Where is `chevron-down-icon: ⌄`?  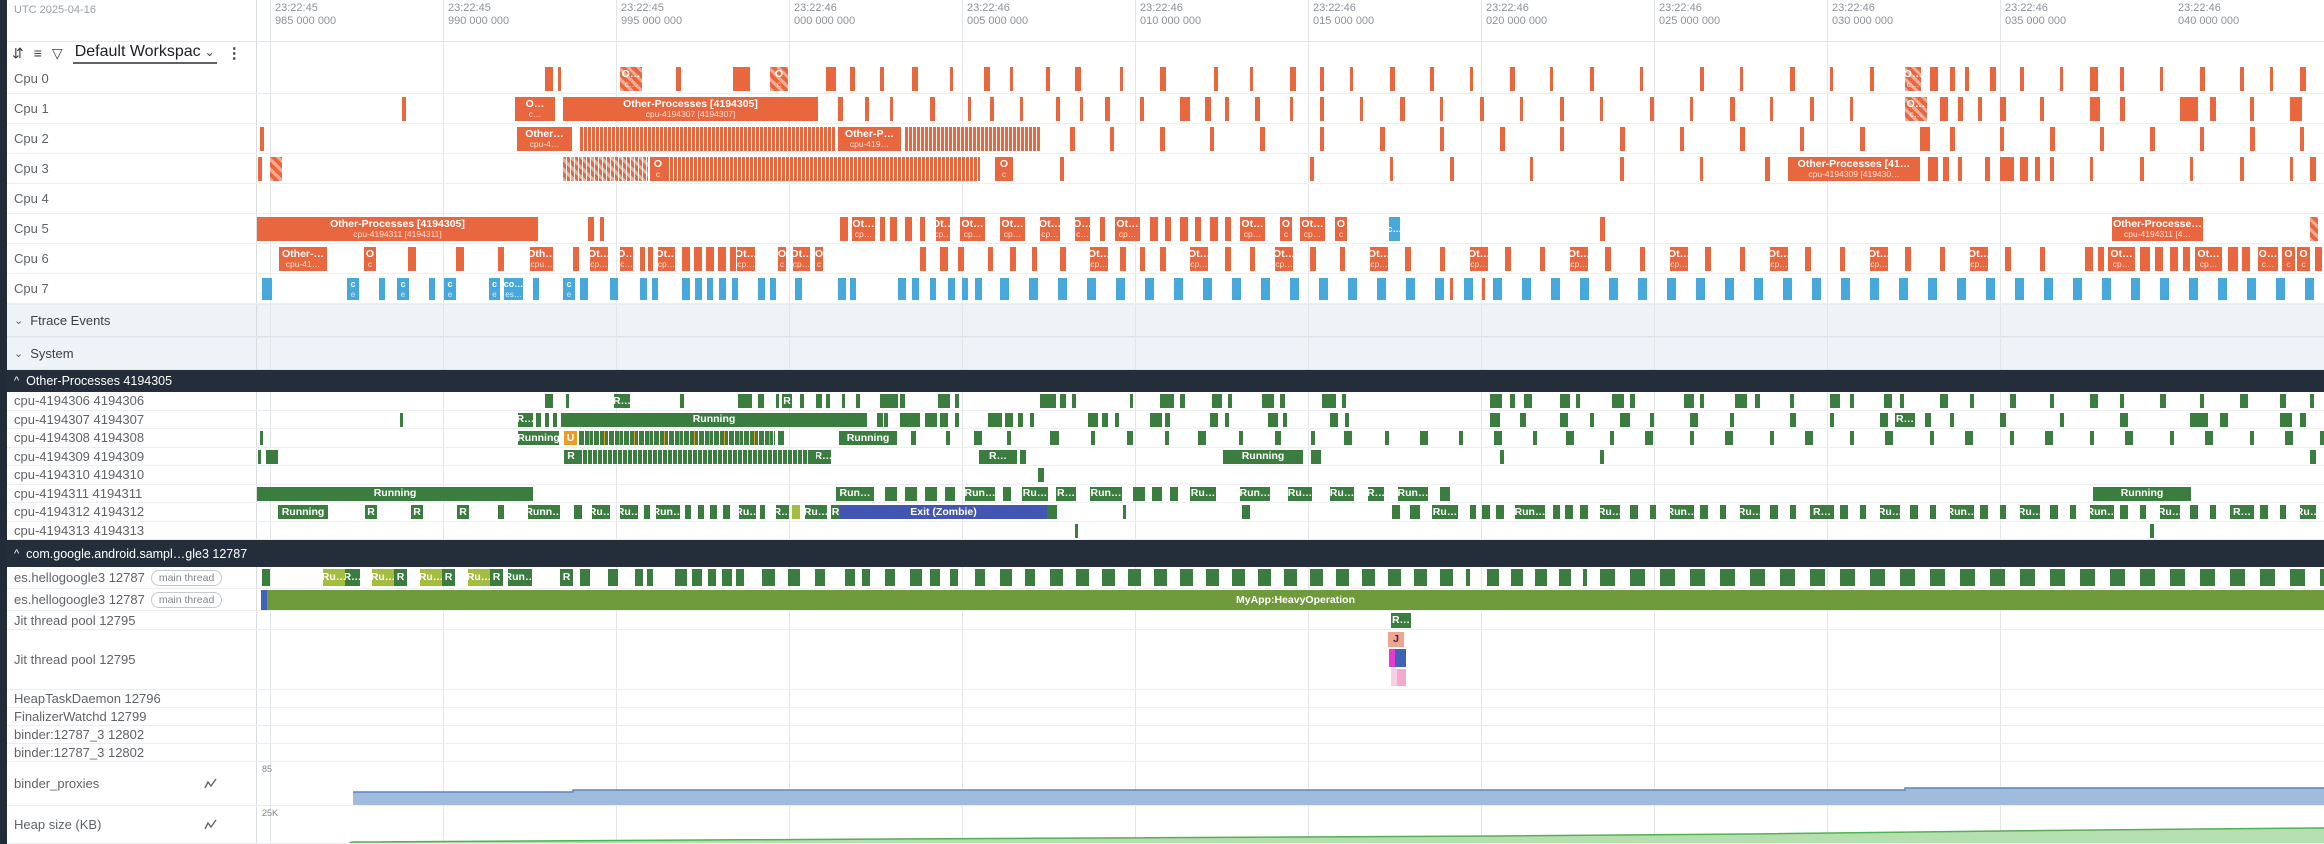
chevron-down-icon: ⌄ is located at coordinates (19, 321).